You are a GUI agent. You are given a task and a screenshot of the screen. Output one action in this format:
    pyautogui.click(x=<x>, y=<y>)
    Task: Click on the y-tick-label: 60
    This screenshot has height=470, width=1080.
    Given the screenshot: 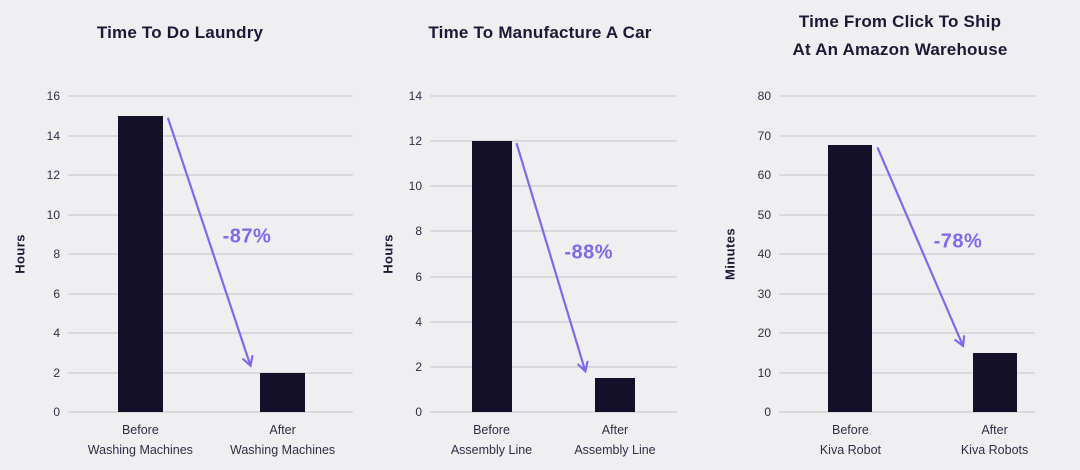 What is the action you would take?
    pyautogui.click(x=764, y=175)
    